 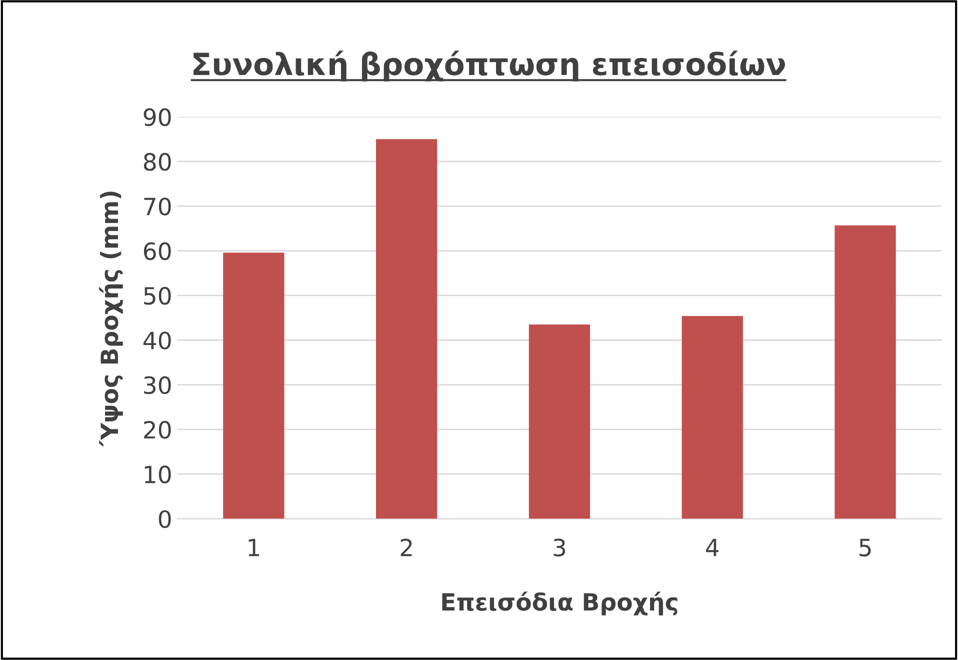 I want to click on x-tick-label: 4, so click(x=712, y=547).